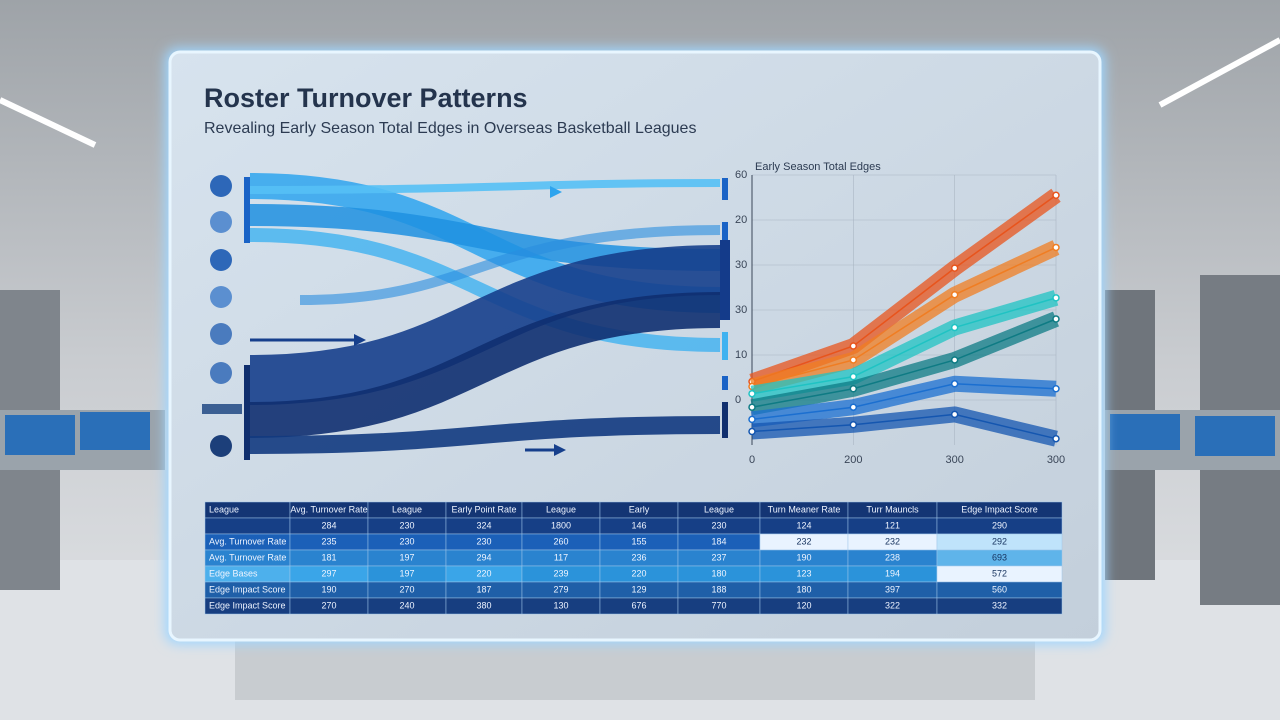 This screenshot has width=1280, height=720. I want to click on cell-text: 187, so click(483, 589).